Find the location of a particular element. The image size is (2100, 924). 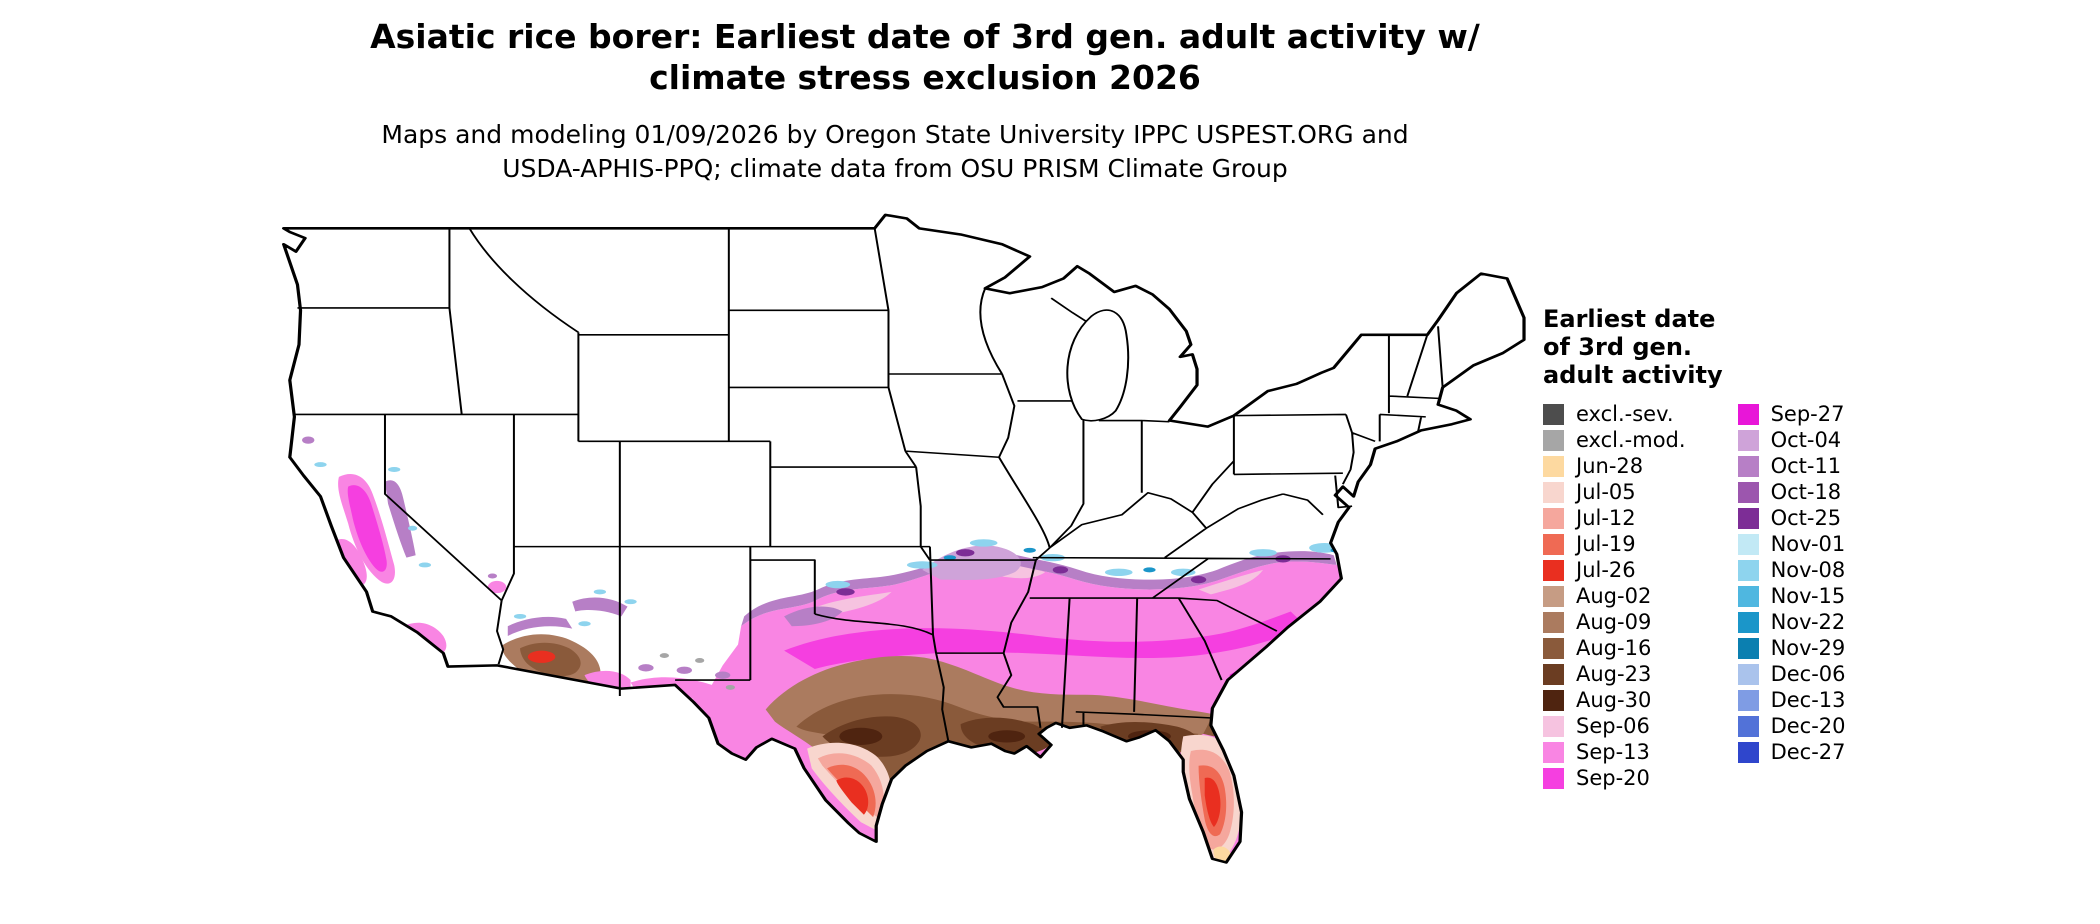

legend-item: Aug-23 is located at coordinates (1614, 674).